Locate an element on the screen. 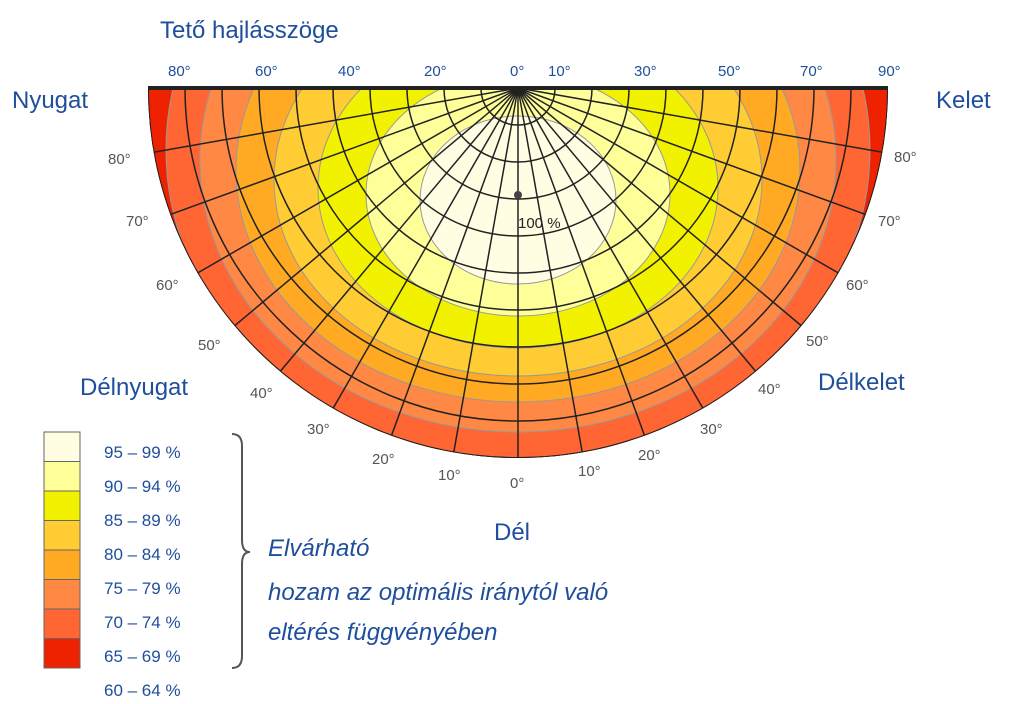 This screenshot has height=704, width=1016. legend-label: 90 – 94 % is located at coordinates (142, 486).